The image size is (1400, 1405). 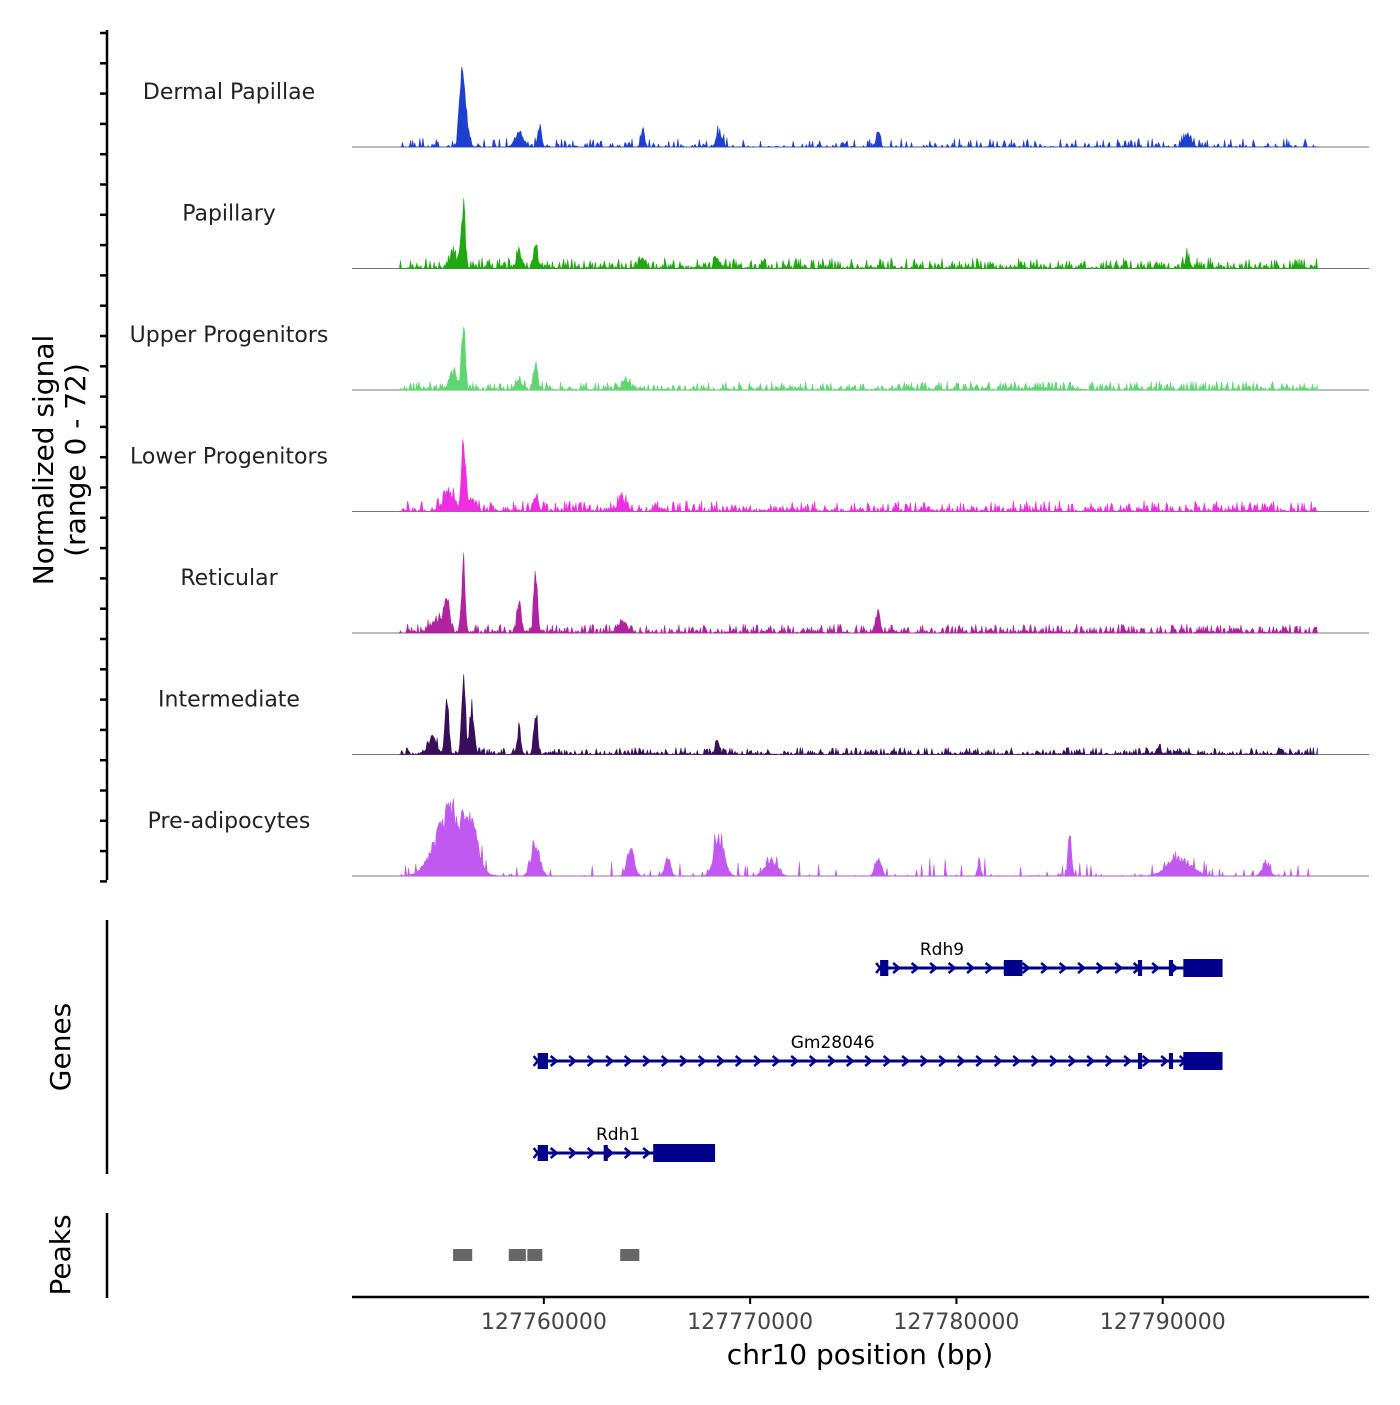 I want to click on track-label: Papillary, so click(x=229, y=214).